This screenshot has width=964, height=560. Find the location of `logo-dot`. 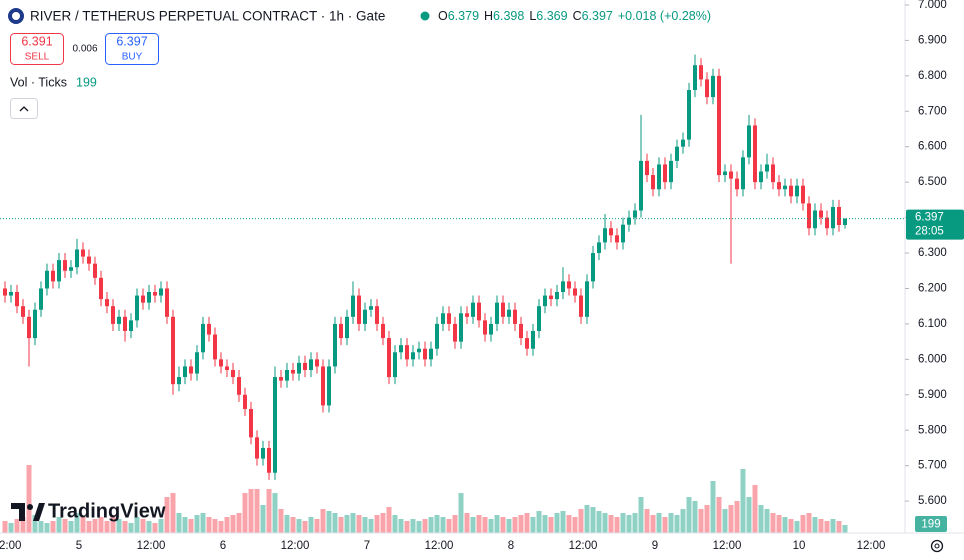

logo-dot is located at coordinates (30, 507).